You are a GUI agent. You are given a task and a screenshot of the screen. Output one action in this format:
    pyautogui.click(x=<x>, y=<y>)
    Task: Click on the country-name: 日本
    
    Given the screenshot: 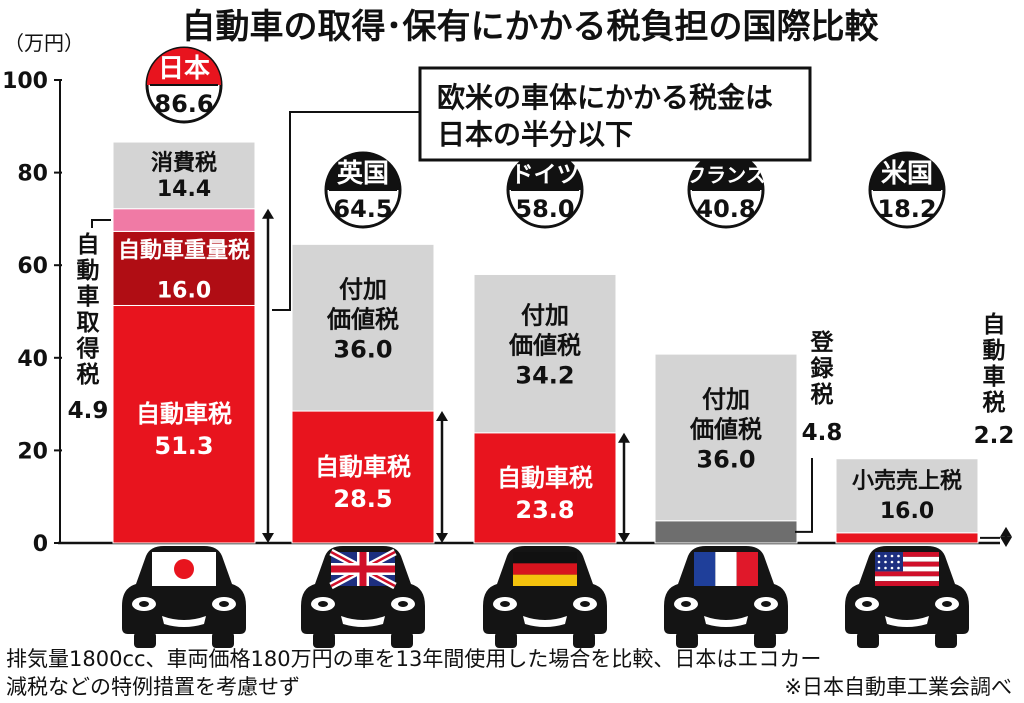 What is the action you would take?
    pyautogui.click(x=184, y=69)
    